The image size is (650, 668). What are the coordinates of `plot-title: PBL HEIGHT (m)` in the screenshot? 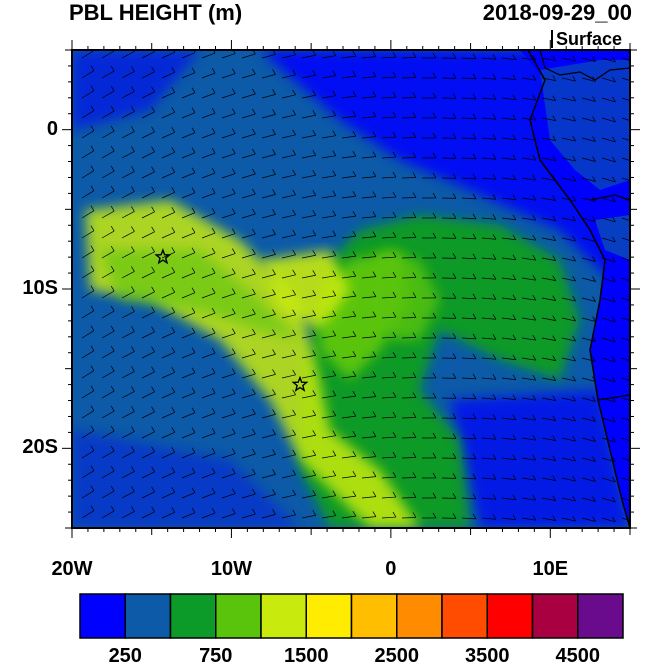 It's located at (156, 12).